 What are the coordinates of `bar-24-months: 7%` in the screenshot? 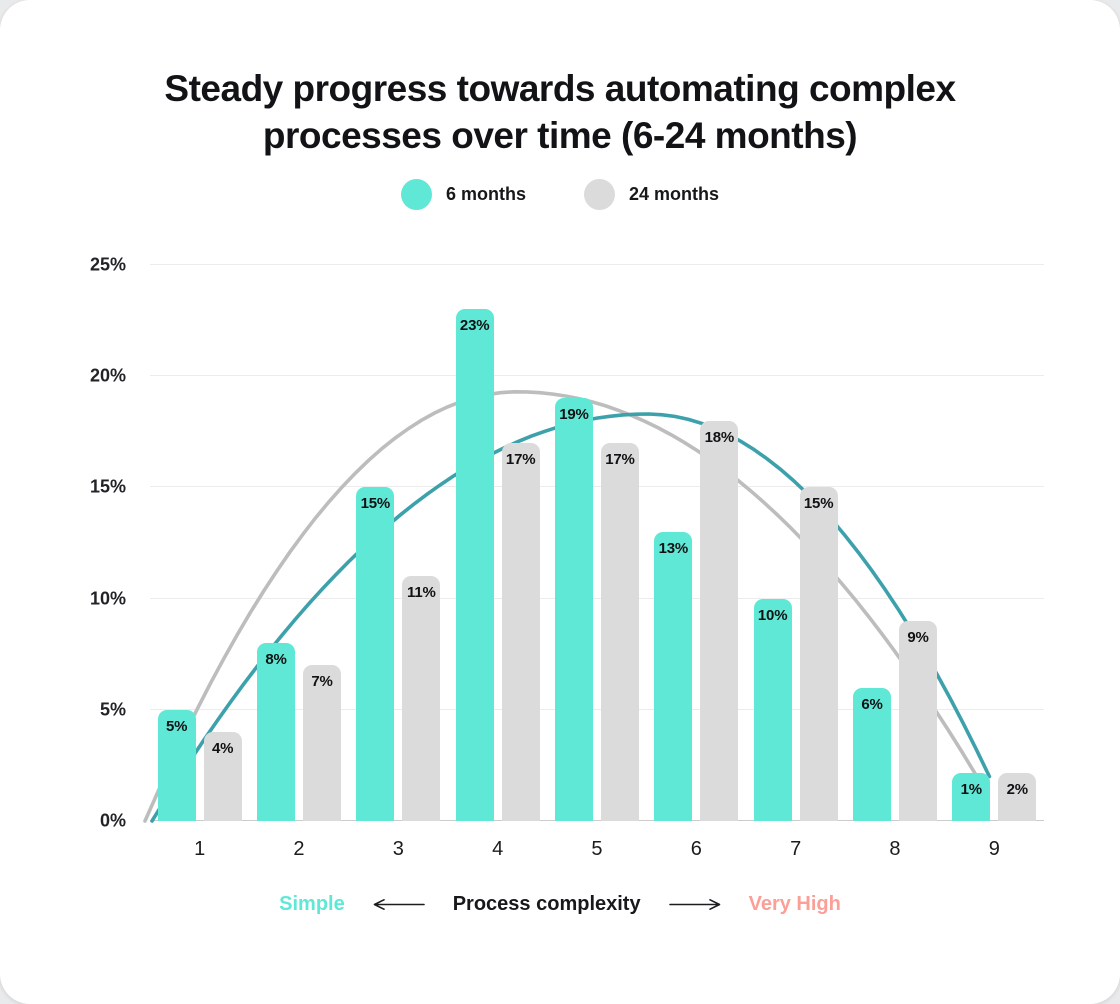 It's located at (321, 743).